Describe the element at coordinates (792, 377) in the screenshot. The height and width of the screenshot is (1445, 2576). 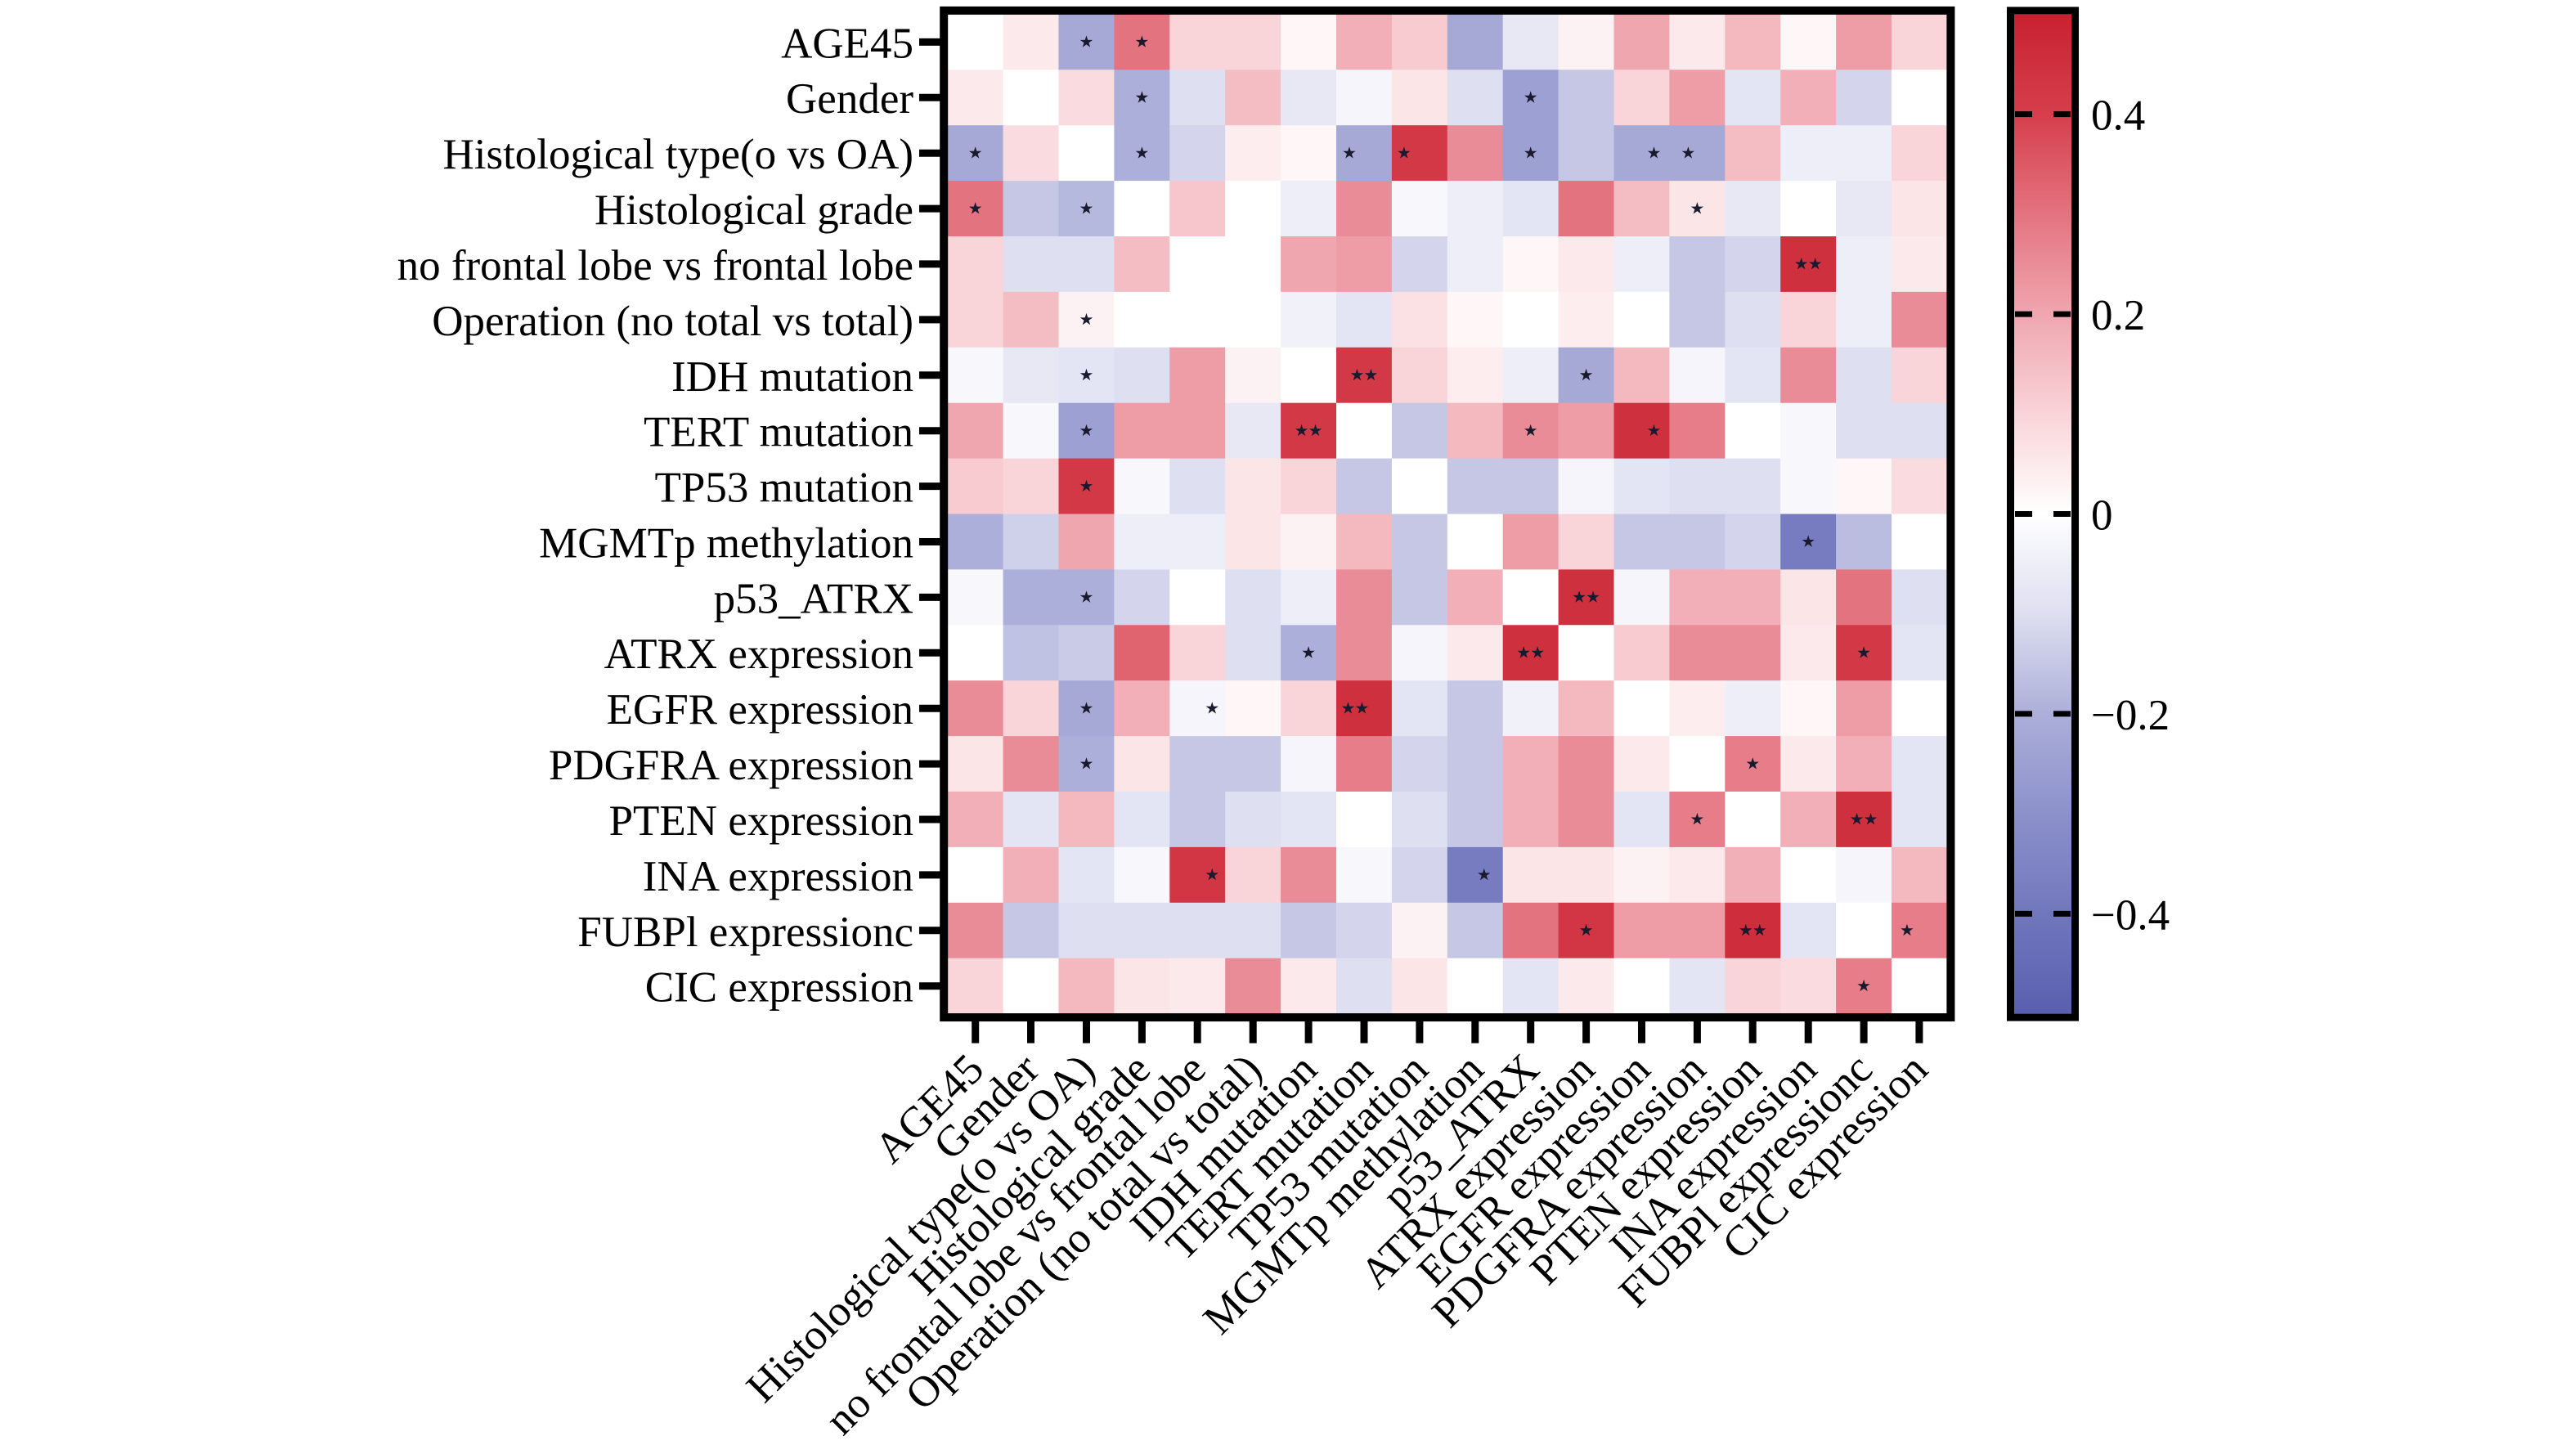
I see `svg-text: IDH mutation` at that location.